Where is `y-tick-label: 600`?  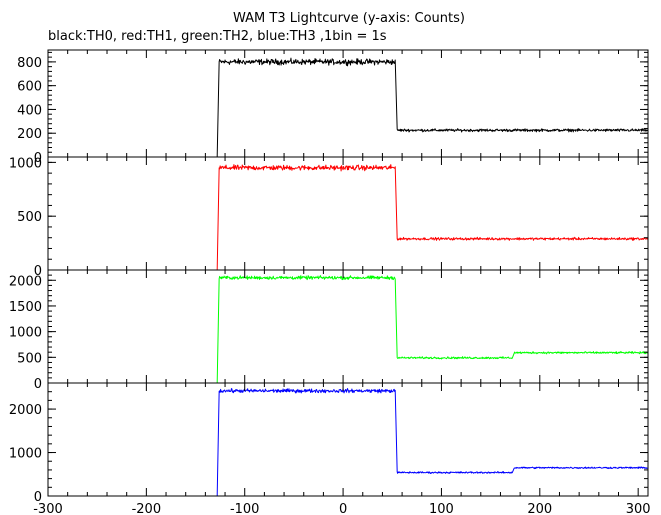
y-tick-label: 600 is located at coordinates (29, 87).